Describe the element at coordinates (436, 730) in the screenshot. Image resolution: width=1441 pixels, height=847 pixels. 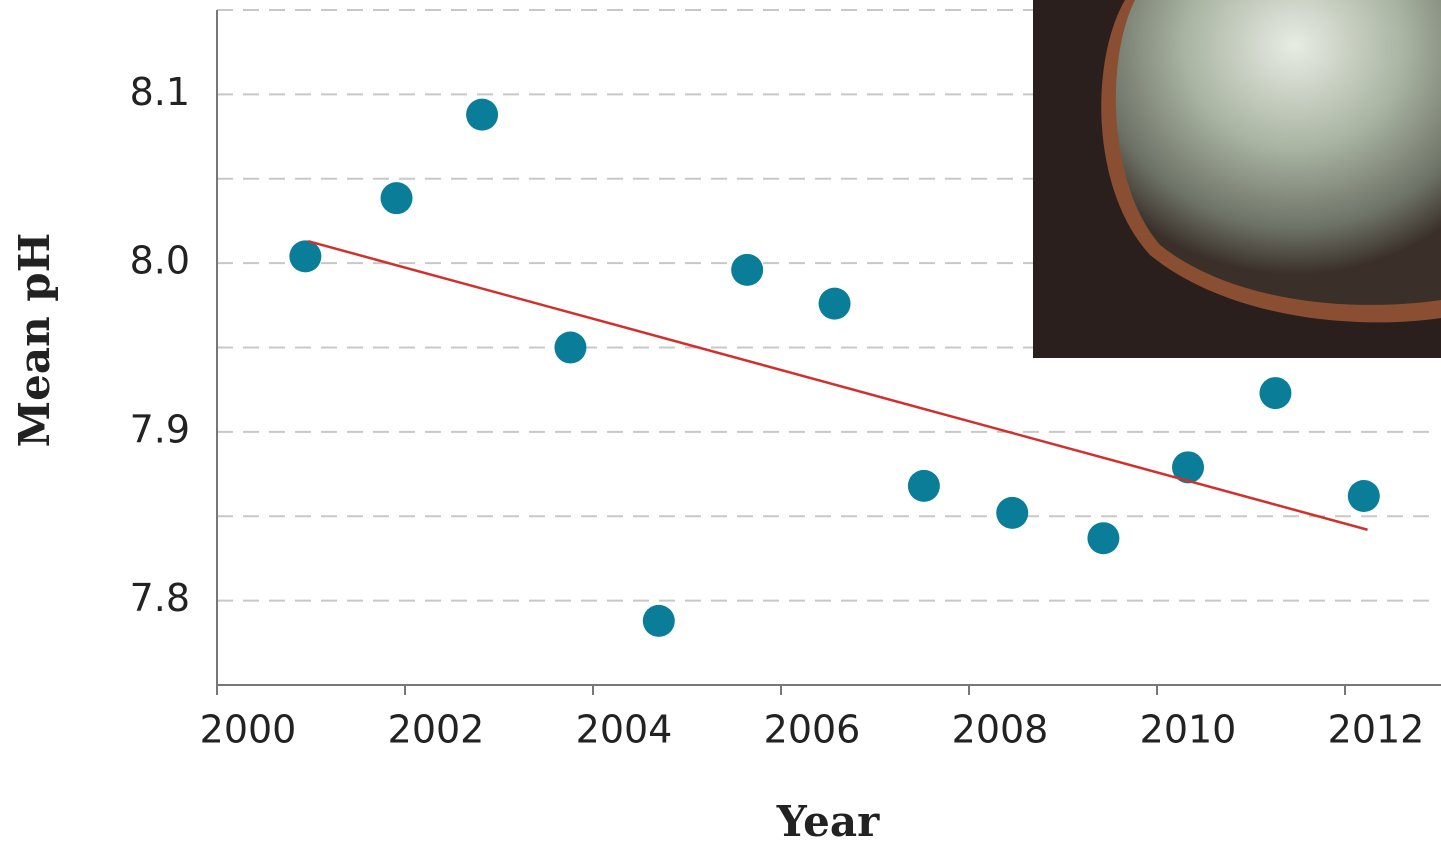
I see `x-tick-label: 2002` at that location.